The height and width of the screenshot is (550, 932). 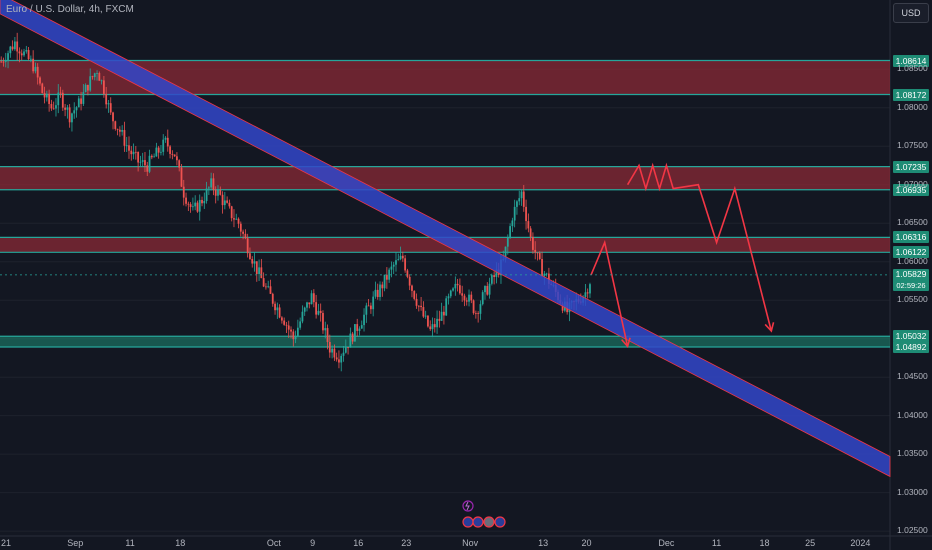 What do you see at coordinates (180, 543) in the screenshot?
I see `time-tick-label: 18` at bounding box center [180, 543].